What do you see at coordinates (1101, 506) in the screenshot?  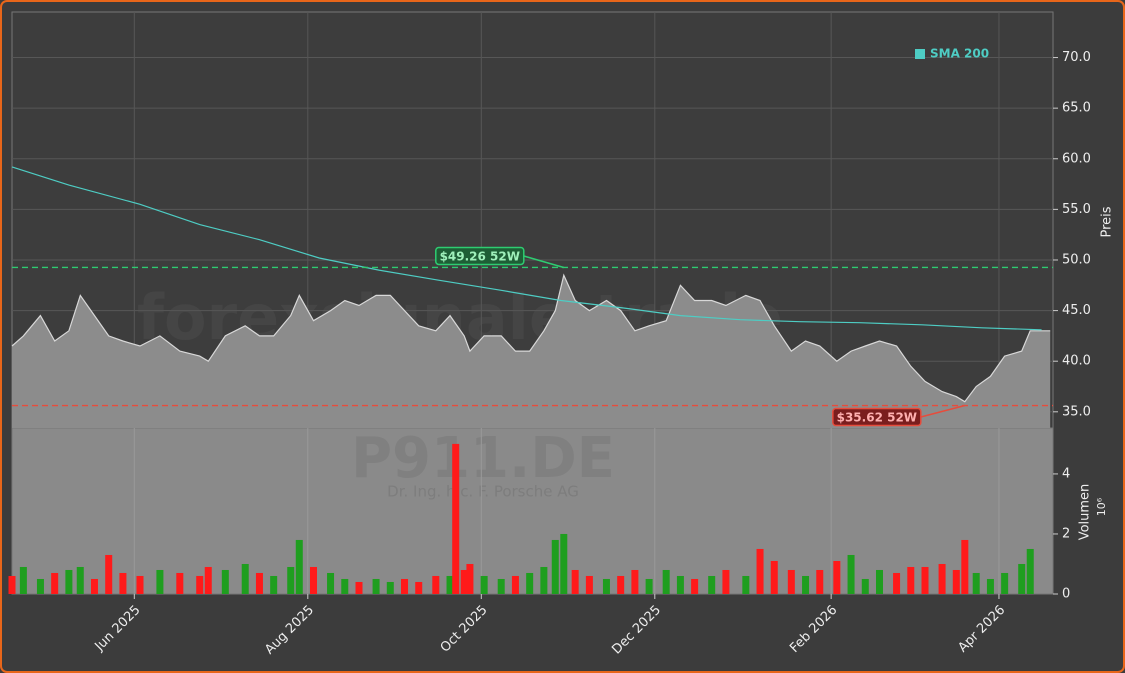 I see `scale-label: 10⁶` at bounding box center [1101, 506].